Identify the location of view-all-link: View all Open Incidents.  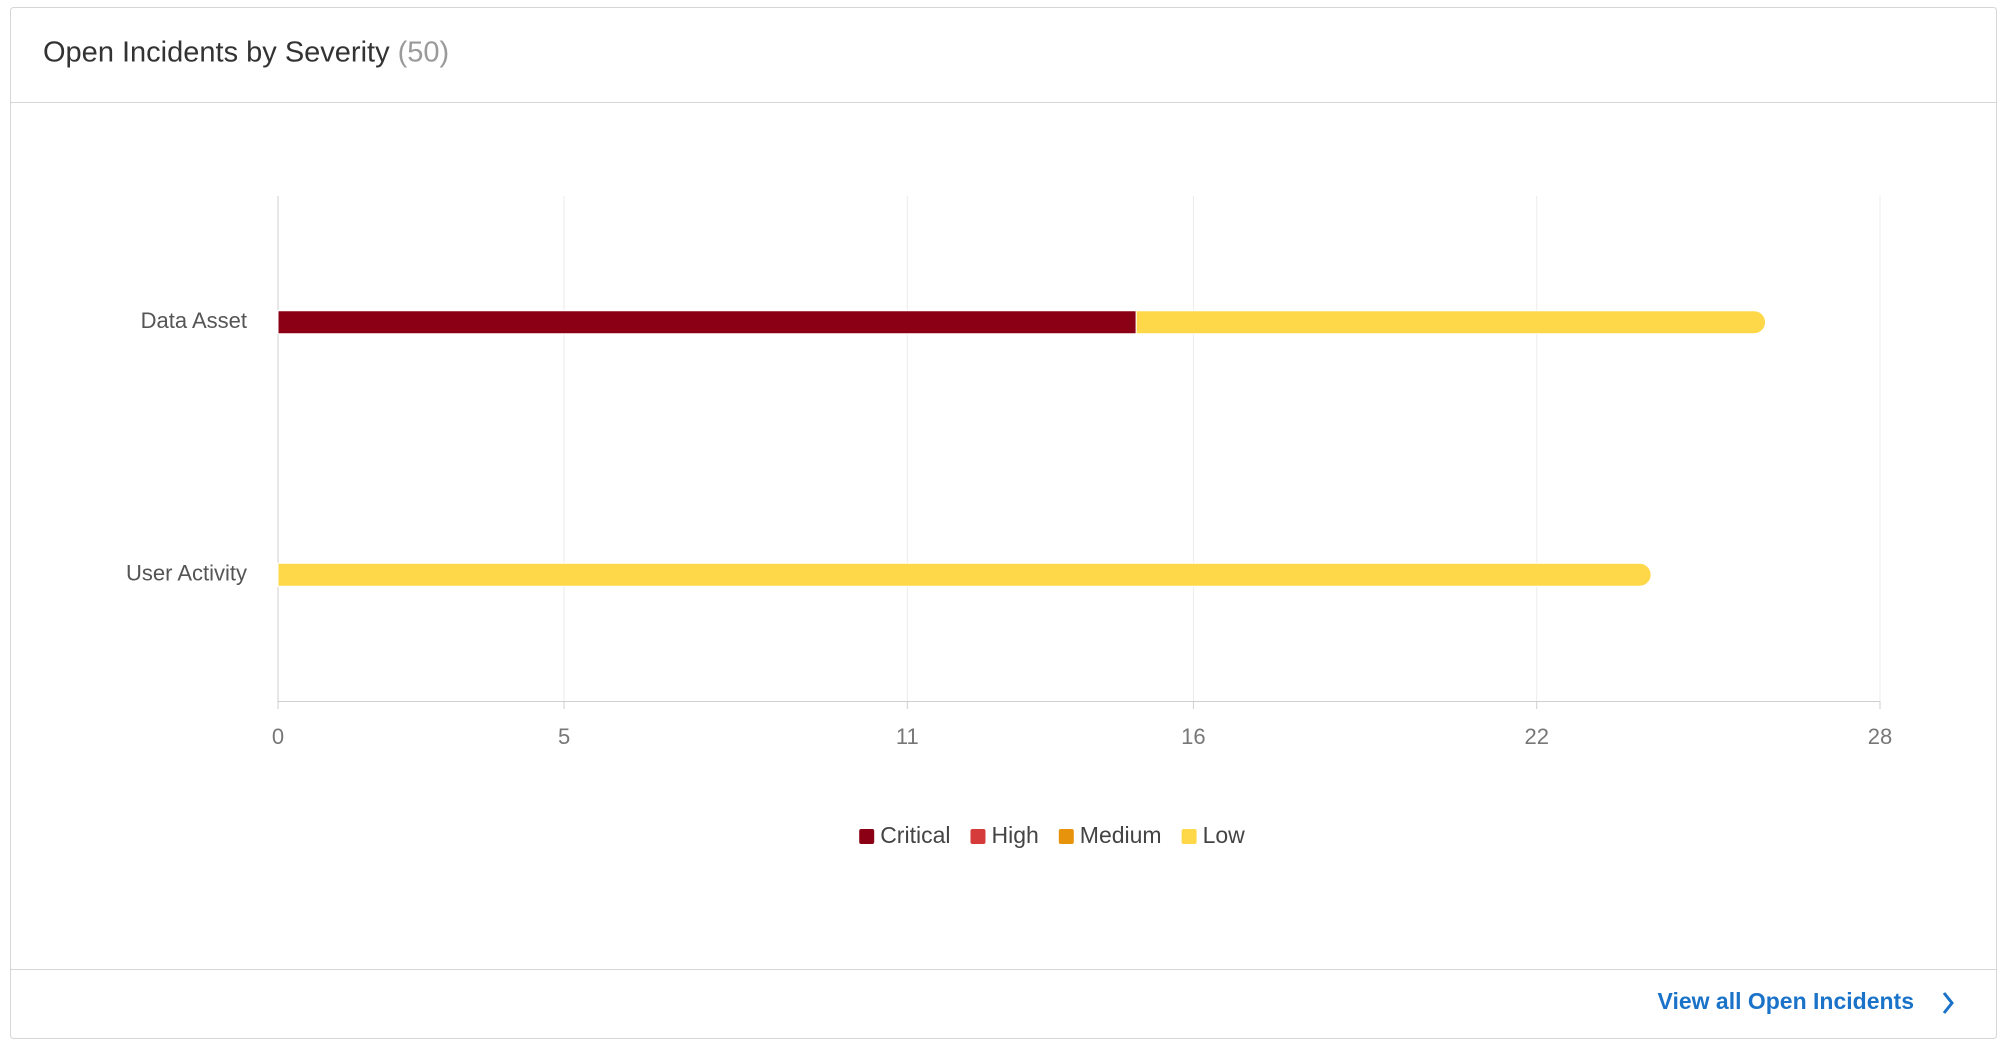
(1786, 1001).